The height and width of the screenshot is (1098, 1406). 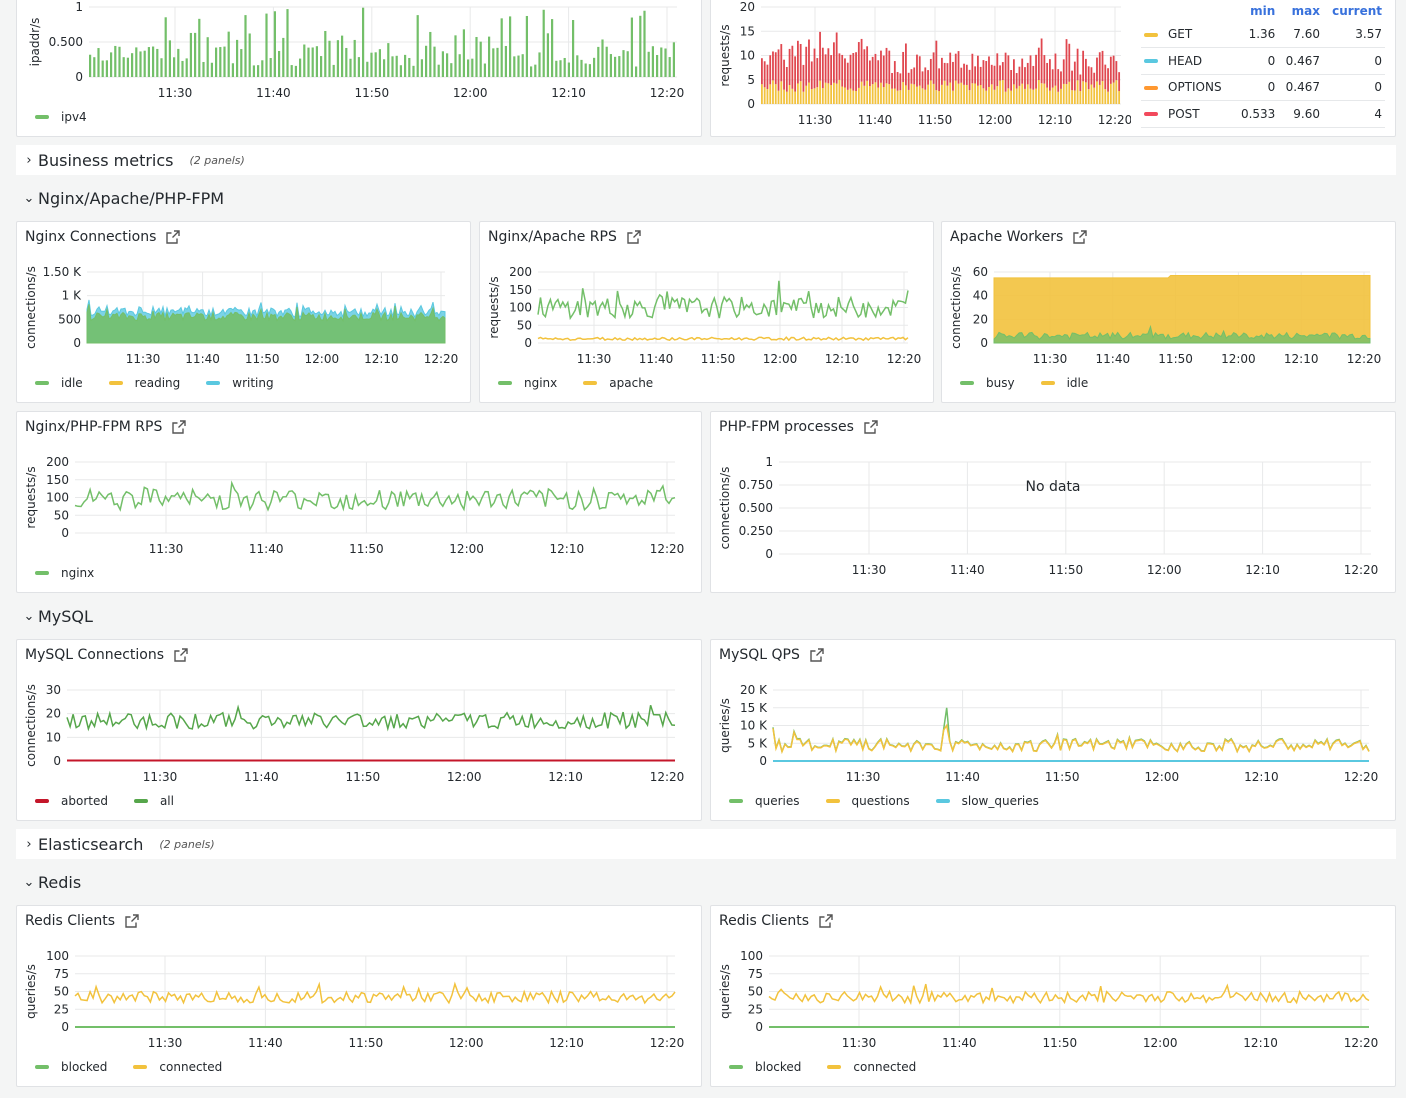 I want to click on row-mysql: ⌄ MySQL, so click(x=706, y=616).